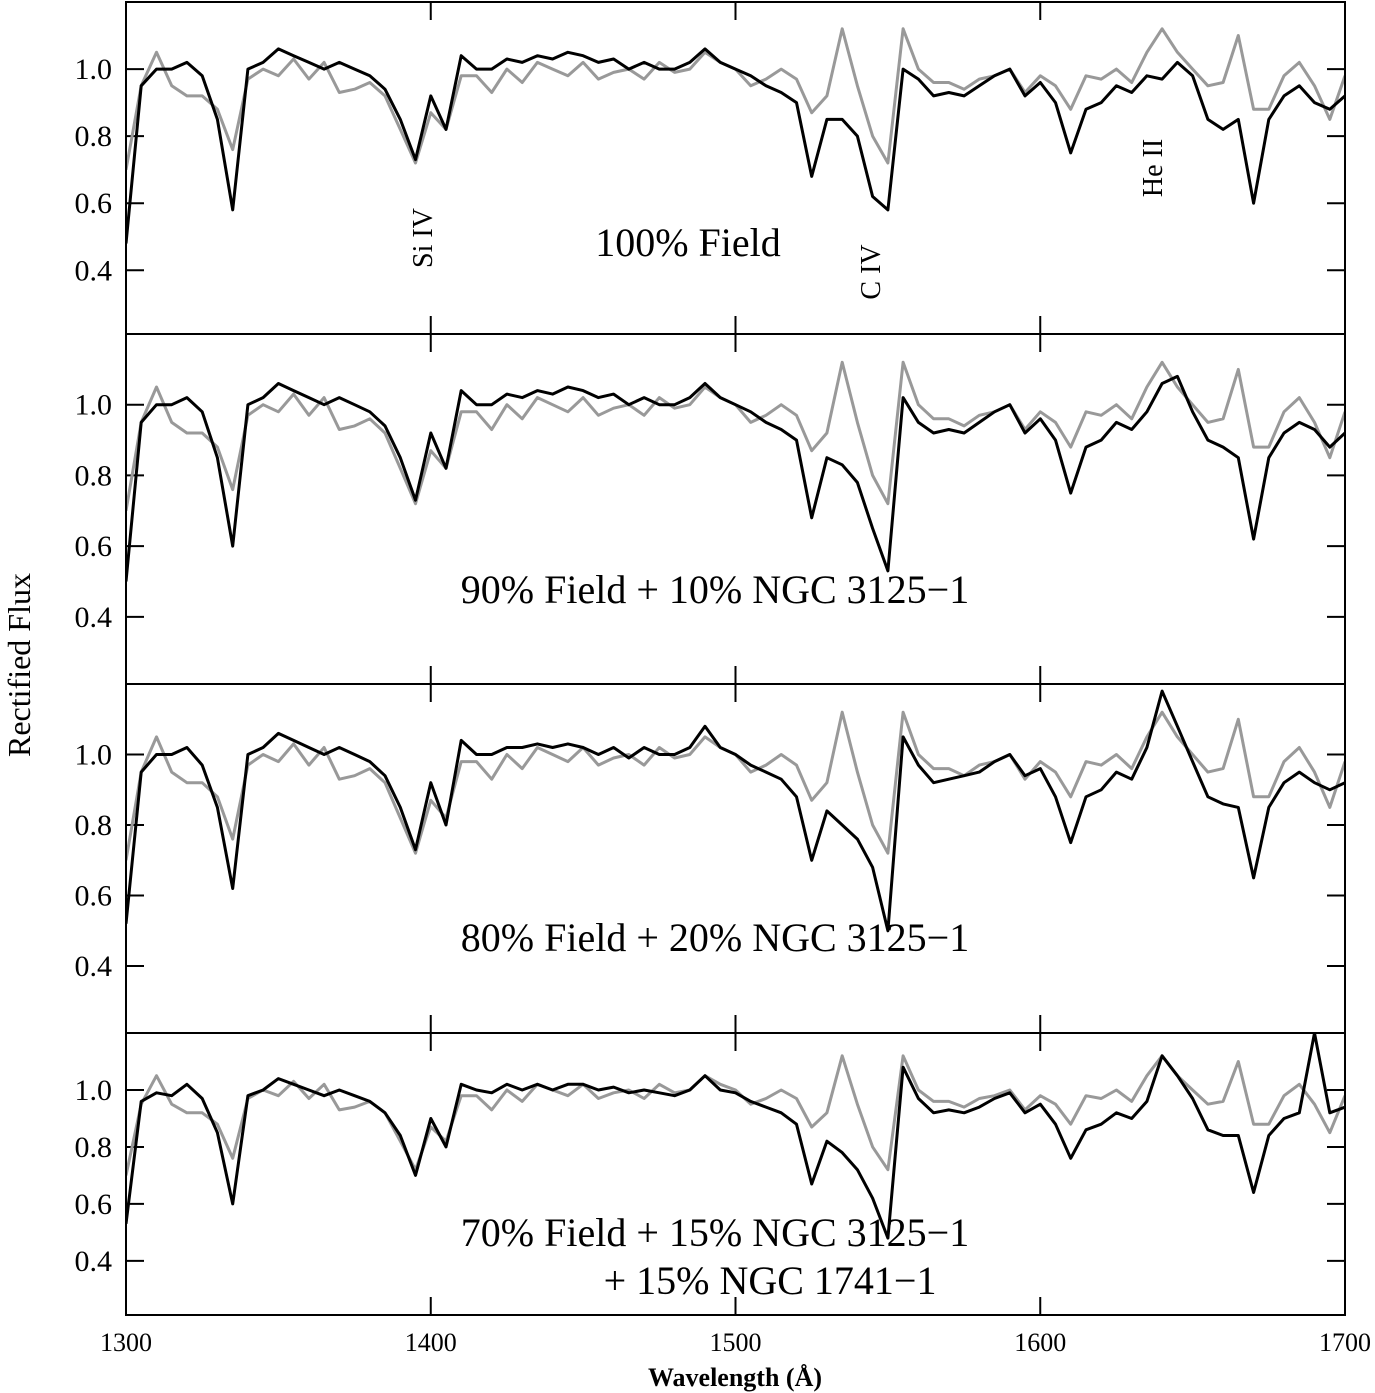 The height and width of the screenshot is (1393, 1375). I want to click on annotation: 80% Field + 20% NGC 3125−1, so click(715, 937).